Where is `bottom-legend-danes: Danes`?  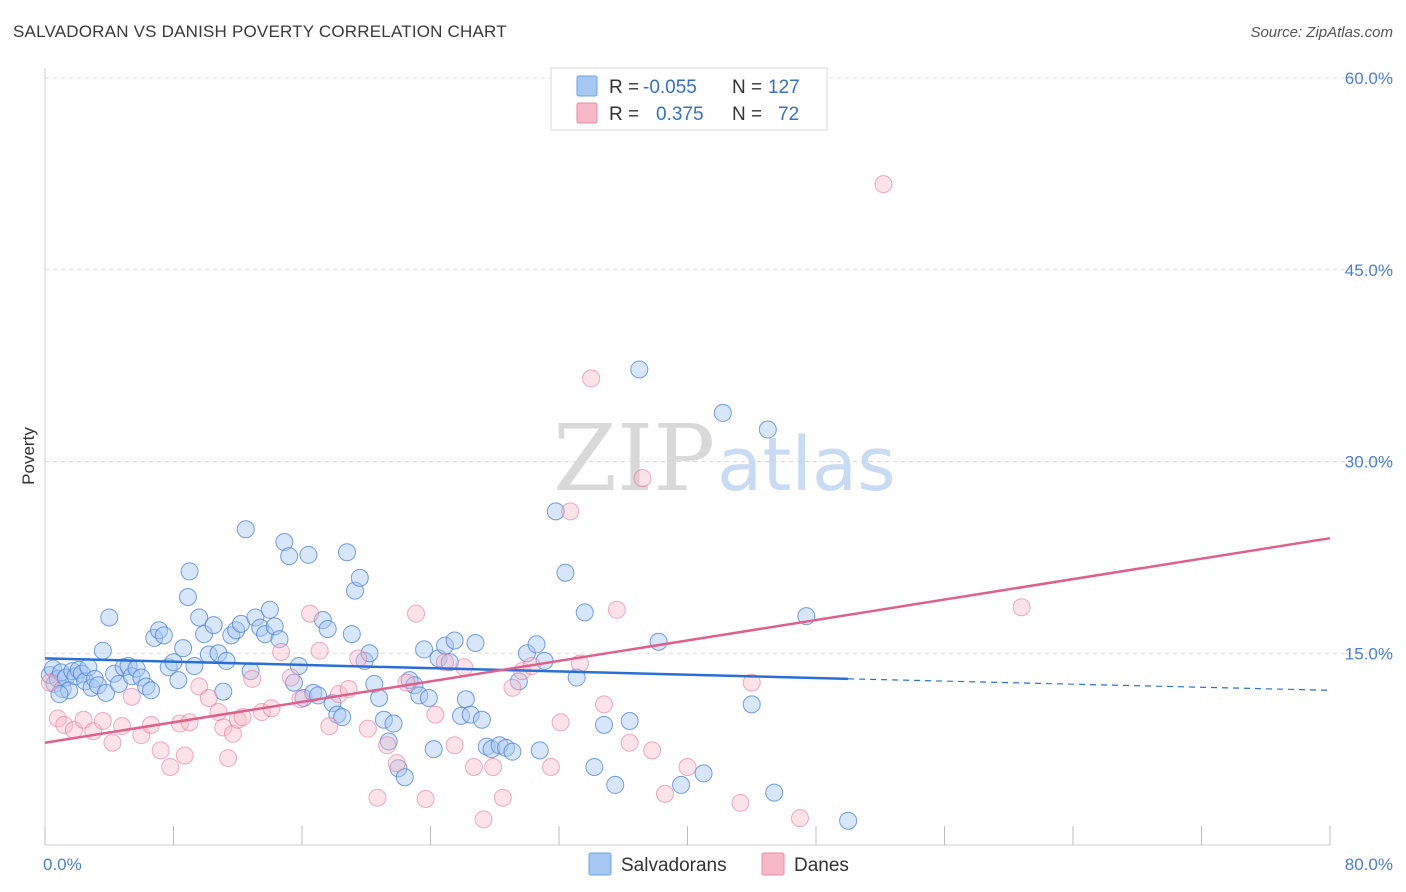 bottom-legend-danes: Danes is located at coordinates (821, 865).